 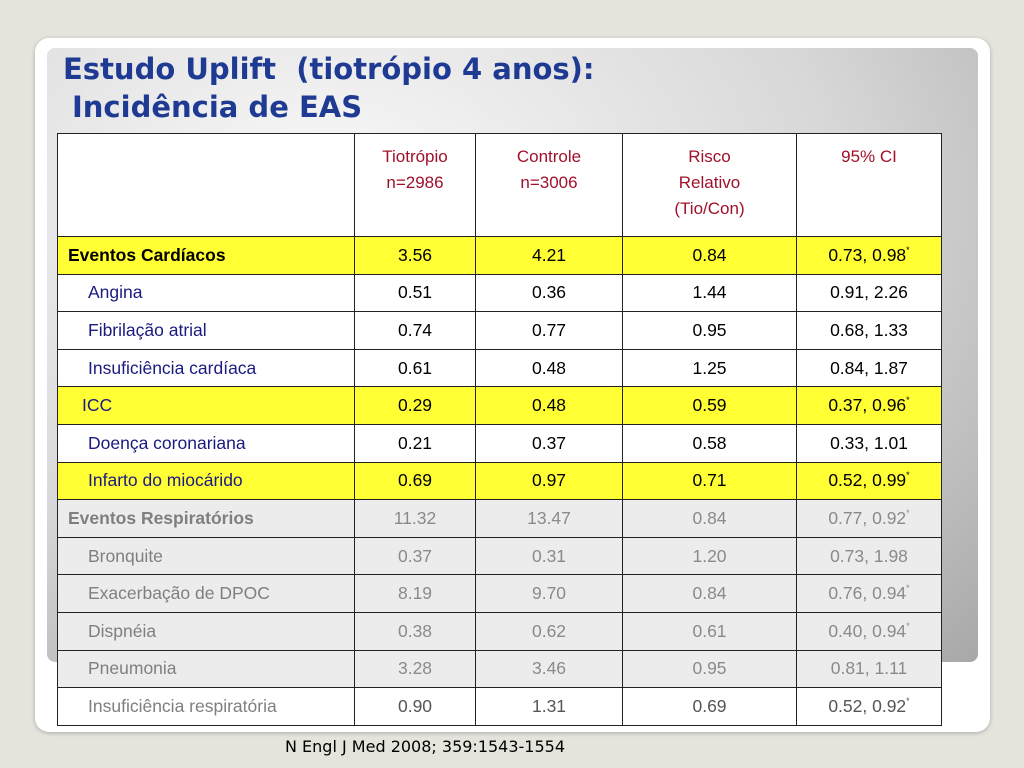 I want to click on value-cell: 0.48, so click(x=549, y=405).